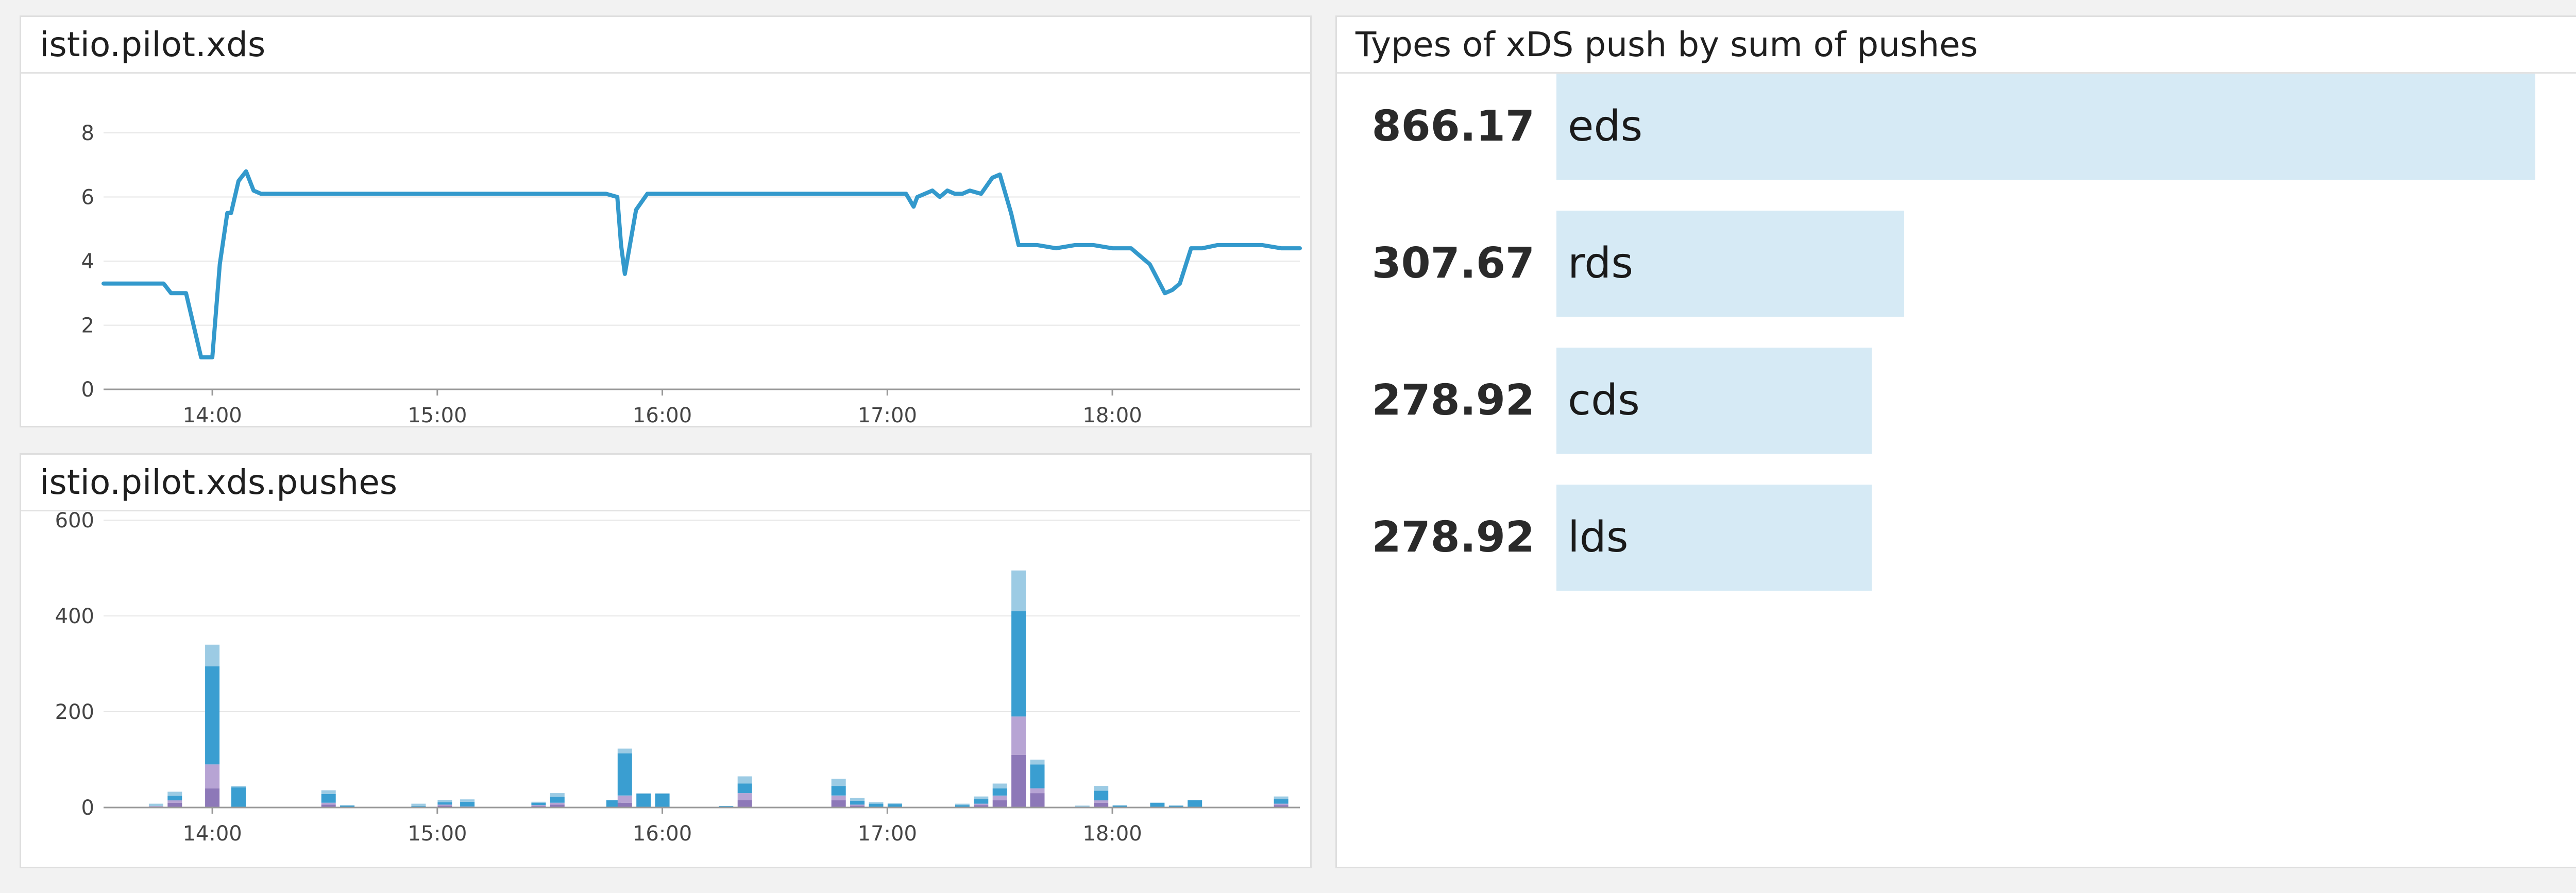  What do you see at coordinates (1956, 127) in the screenshot?
I see `toplist-row: 866.17 eds` at bounding box center [1956, 127].